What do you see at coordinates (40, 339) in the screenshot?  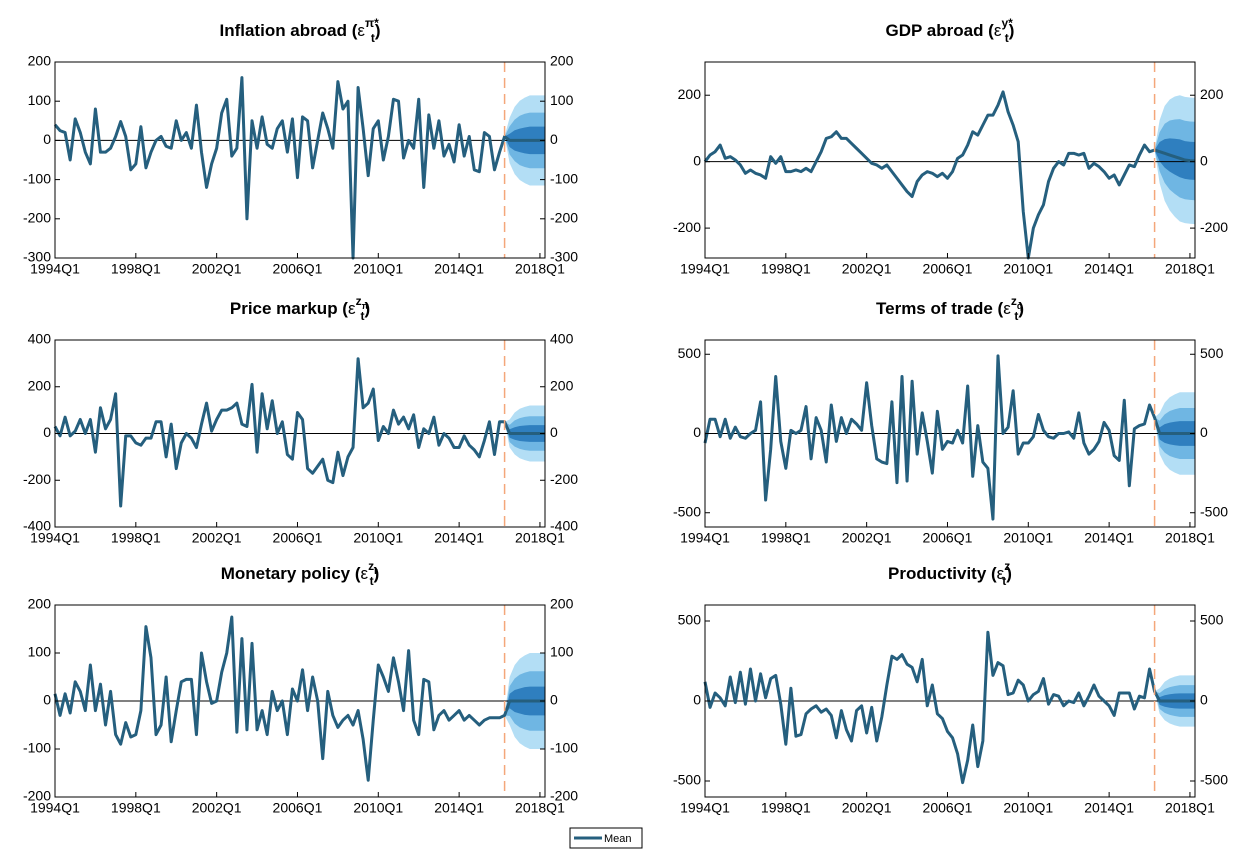 I see `y-tick-label: 400` at bounding box center [40, 339].